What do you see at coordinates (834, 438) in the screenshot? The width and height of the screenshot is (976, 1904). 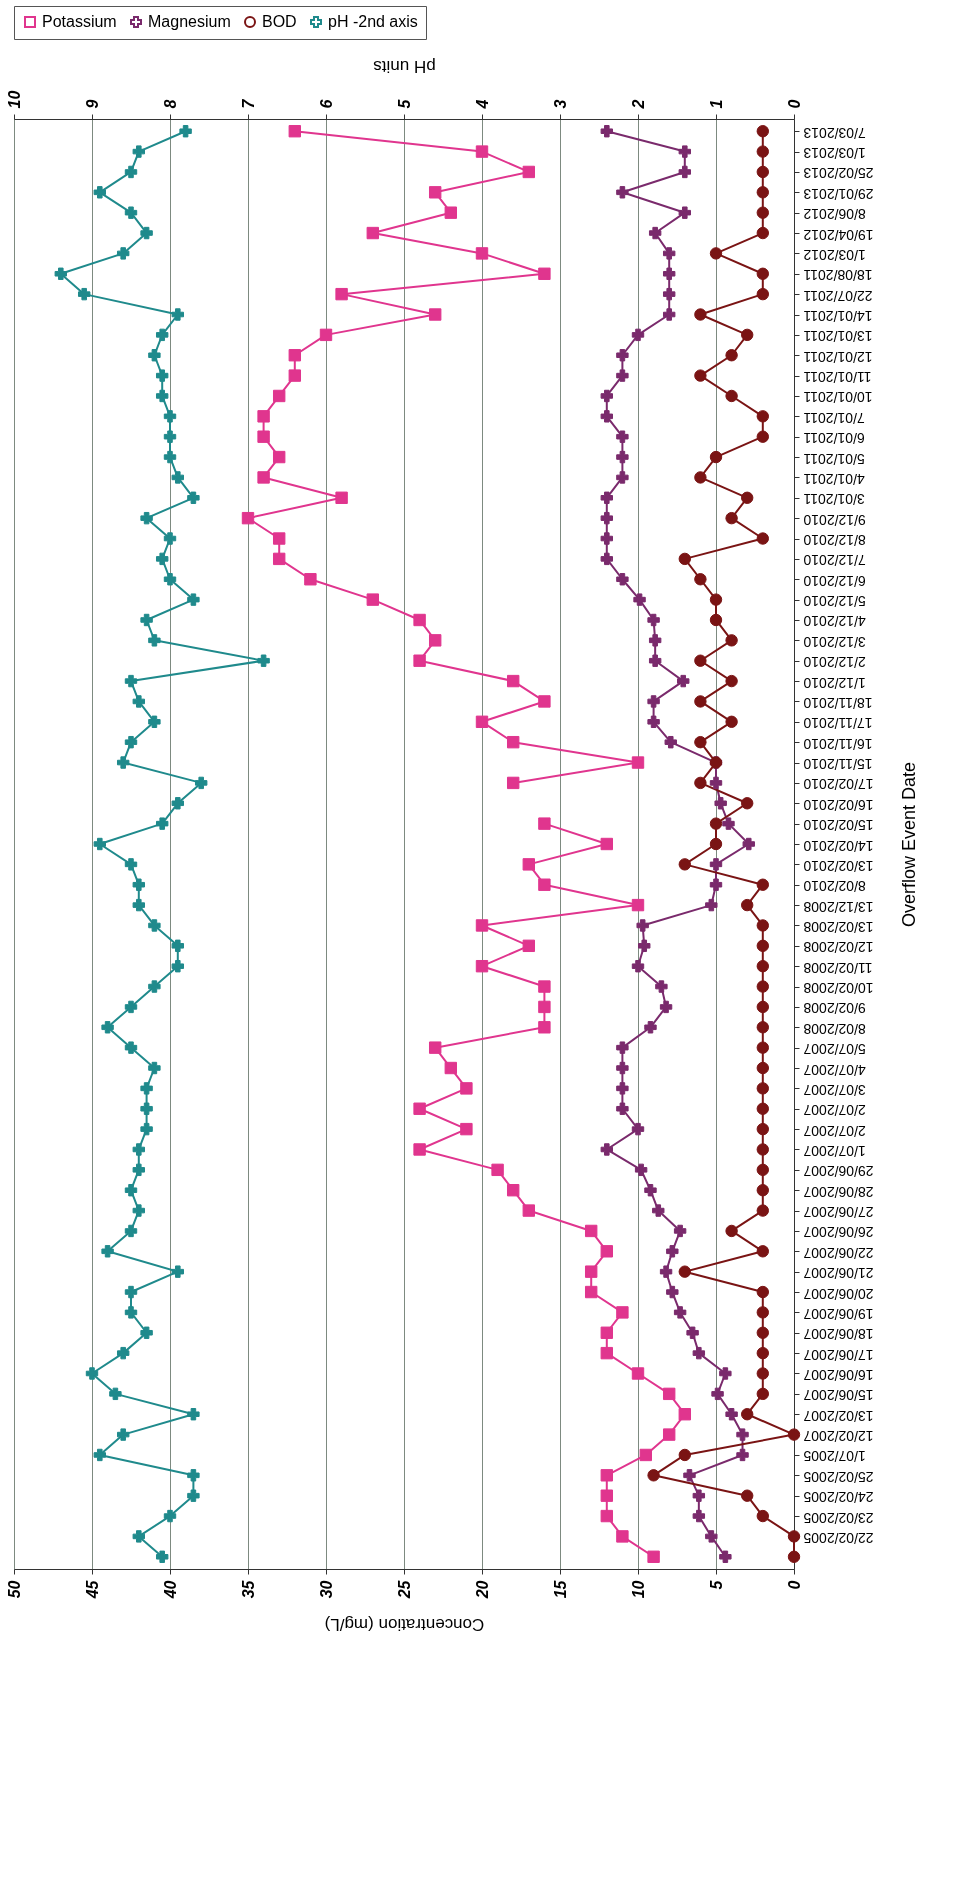 I see `y-tick-label: 6/01/2011` at bounding box center [834, 438].